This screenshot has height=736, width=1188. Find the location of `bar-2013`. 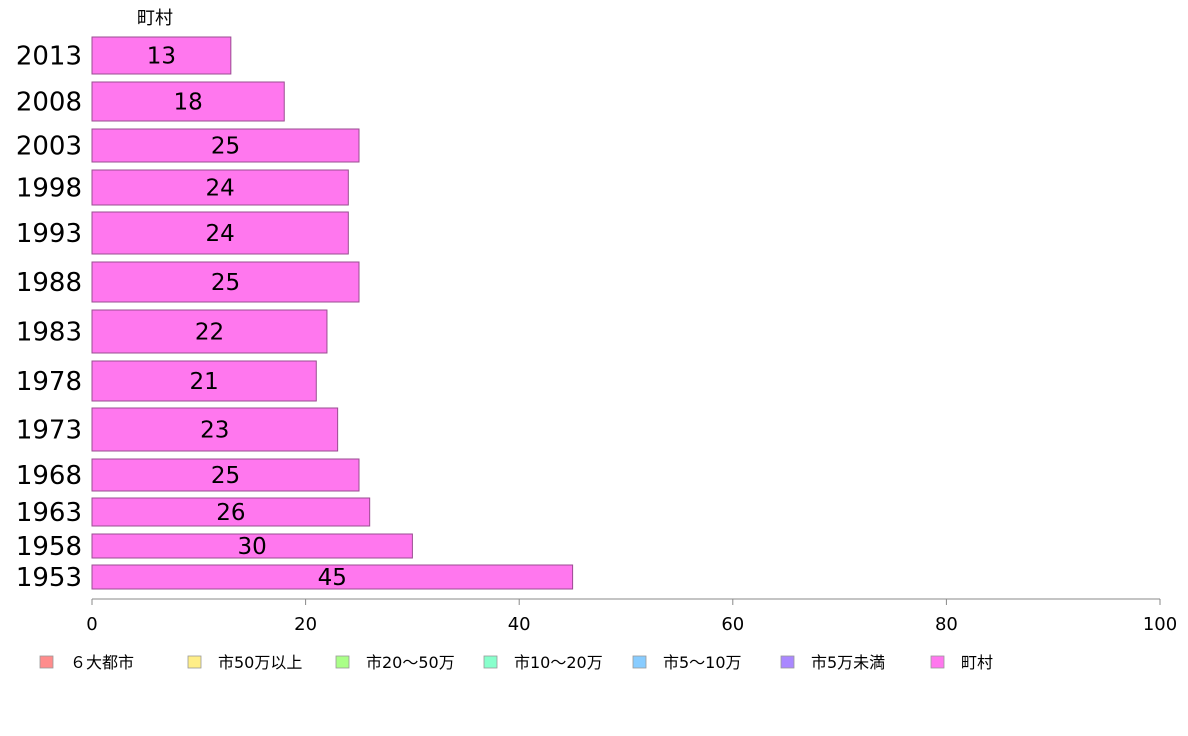

bar-2013 is located at coordinates (161, 55).